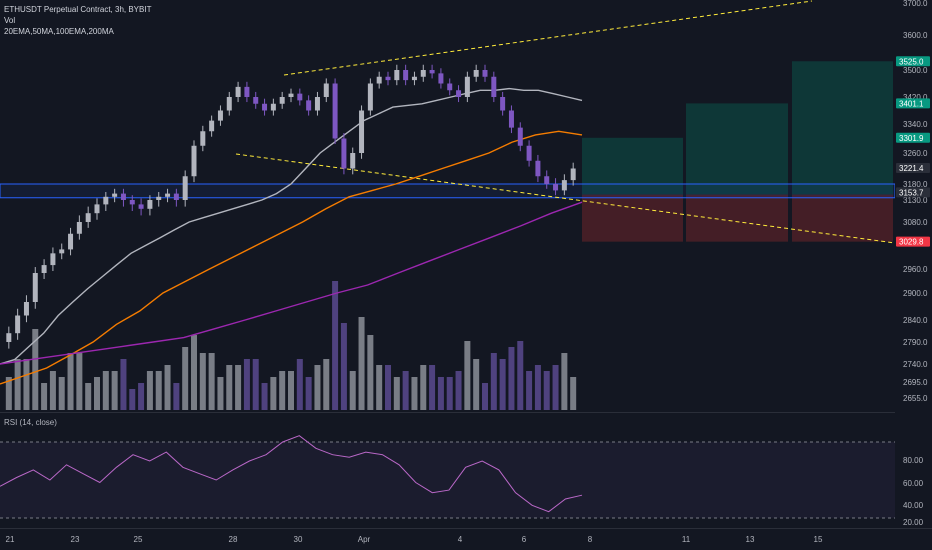 This screenshot has width=932, height=550. Describe the element at coordinates (913, 192) in the screenshot. I see `price-badge` at that location.